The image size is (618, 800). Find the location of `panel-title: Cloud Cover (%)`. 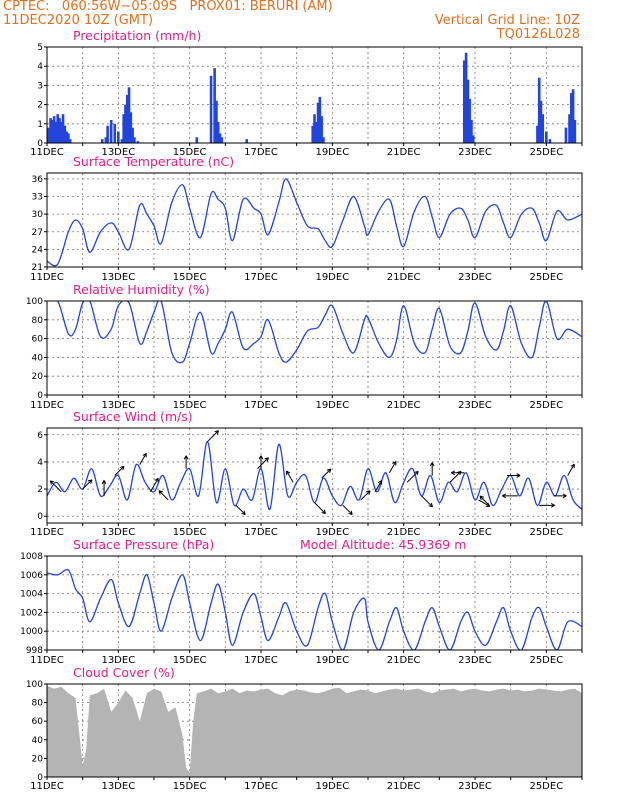

panel-title: Cloud Cover (%) is located at coordinates (124, 672).